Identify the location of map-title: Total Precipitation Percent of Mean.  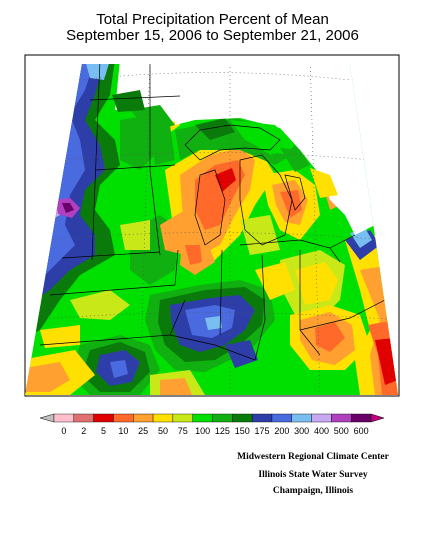
(212, 19).